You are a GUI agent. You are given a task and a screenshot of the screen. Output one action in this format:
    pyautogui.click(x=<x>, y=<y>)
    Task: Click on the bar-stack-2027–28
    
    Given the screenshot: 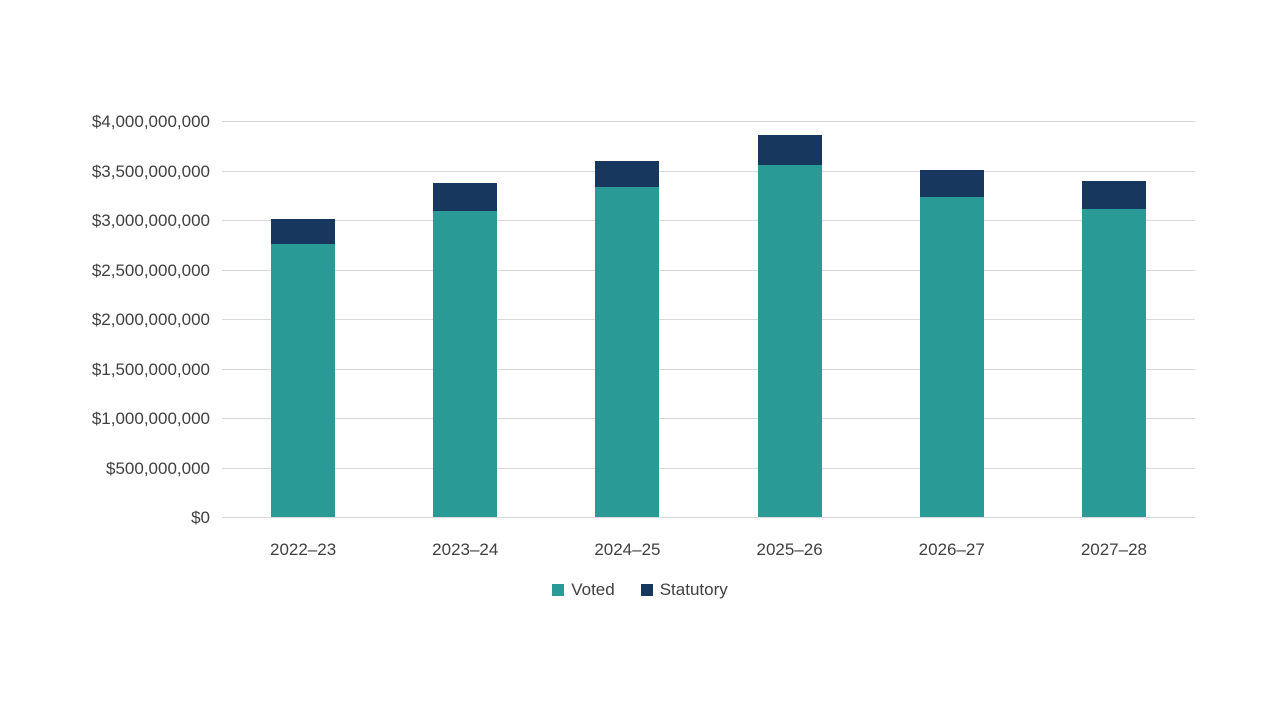 What is the action you would take?
    pyautogui.click(x=1113, y=349)
    